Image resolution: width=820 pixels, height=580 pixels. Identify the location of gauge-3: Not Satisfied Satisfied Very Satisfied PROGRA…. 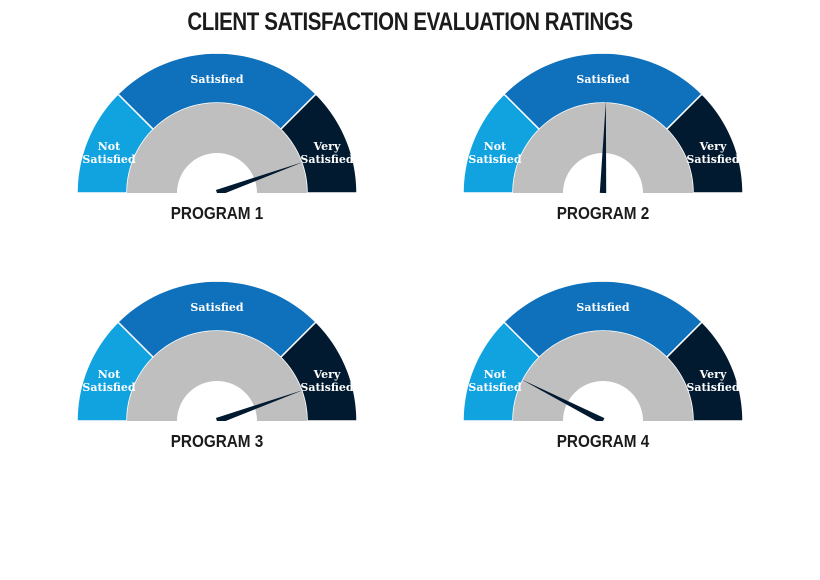
(217, 365).